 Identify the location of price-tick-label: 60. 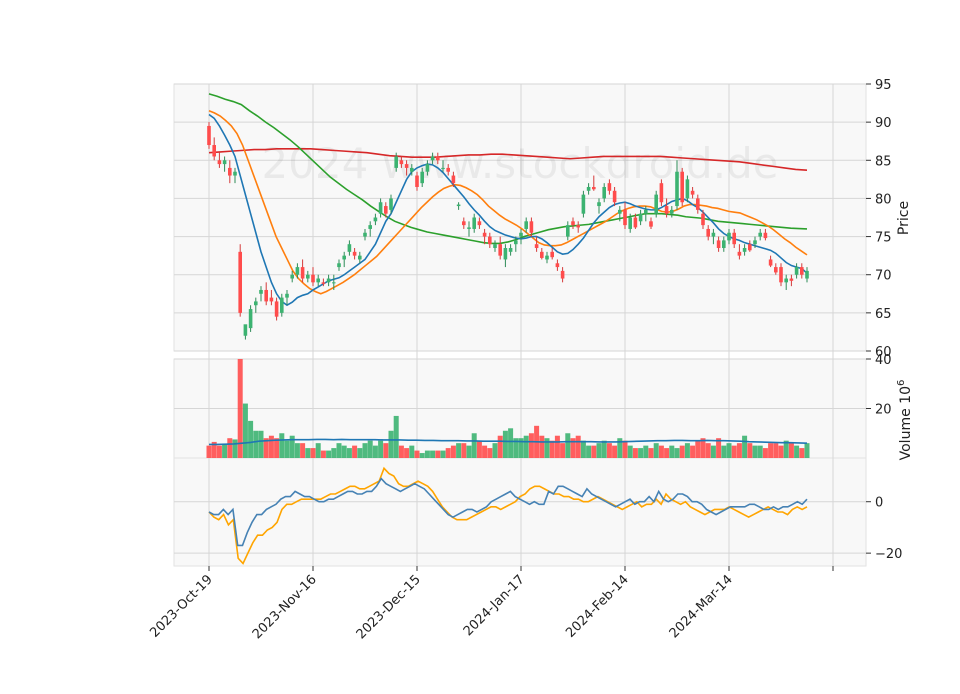
(883, 352).